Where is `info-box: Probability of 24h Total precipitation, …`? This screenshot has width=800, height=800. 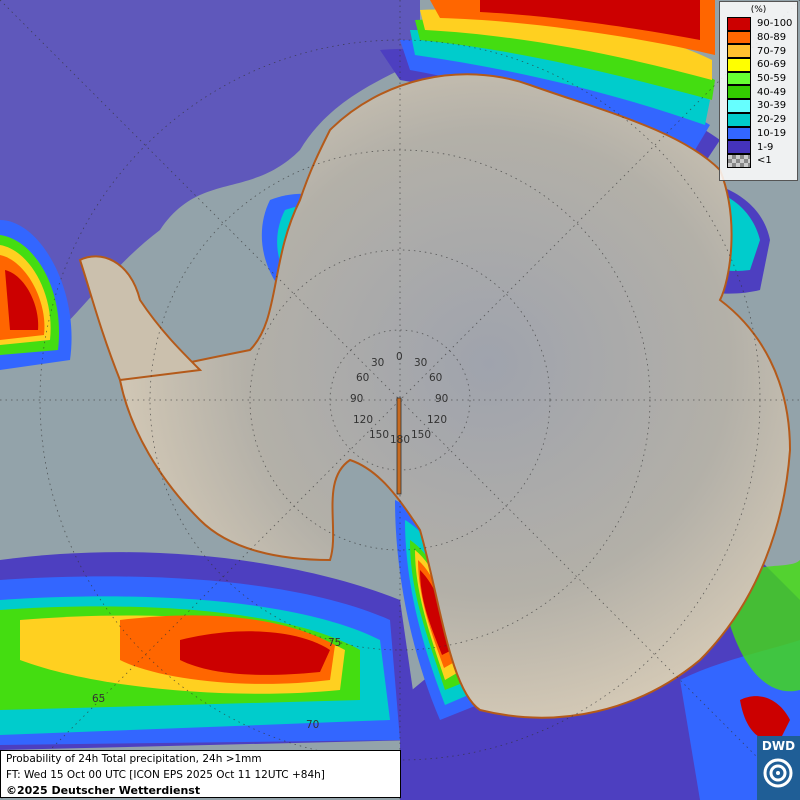 info-box: Probability of 24h Total precipitation, … is located at coordinates (200, 774).